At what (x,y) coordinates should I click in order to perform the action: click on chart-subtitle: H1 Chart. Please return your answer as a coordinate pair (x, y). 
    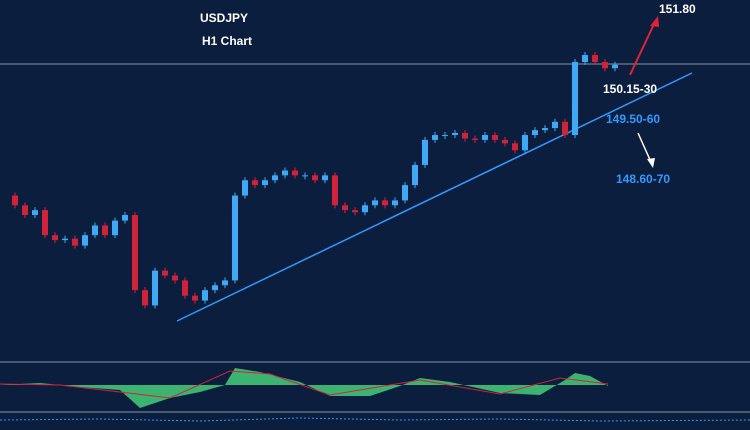
    Looking at the image, I should click on (227, 41).